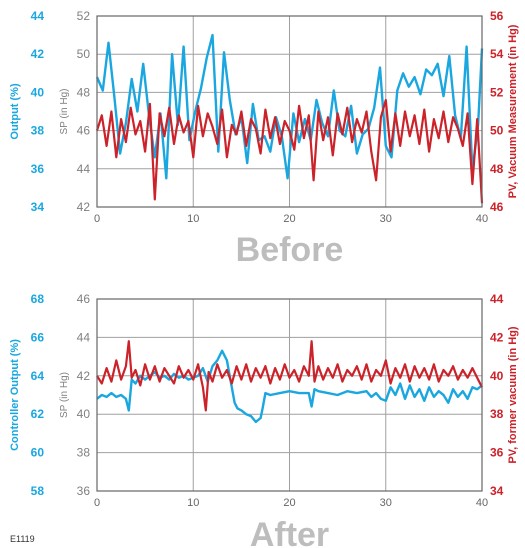  What do you see at coordinates (84, 92) in the screenshot?
I see `sp-axis-tick: 48` at bounding box center [84, 92].